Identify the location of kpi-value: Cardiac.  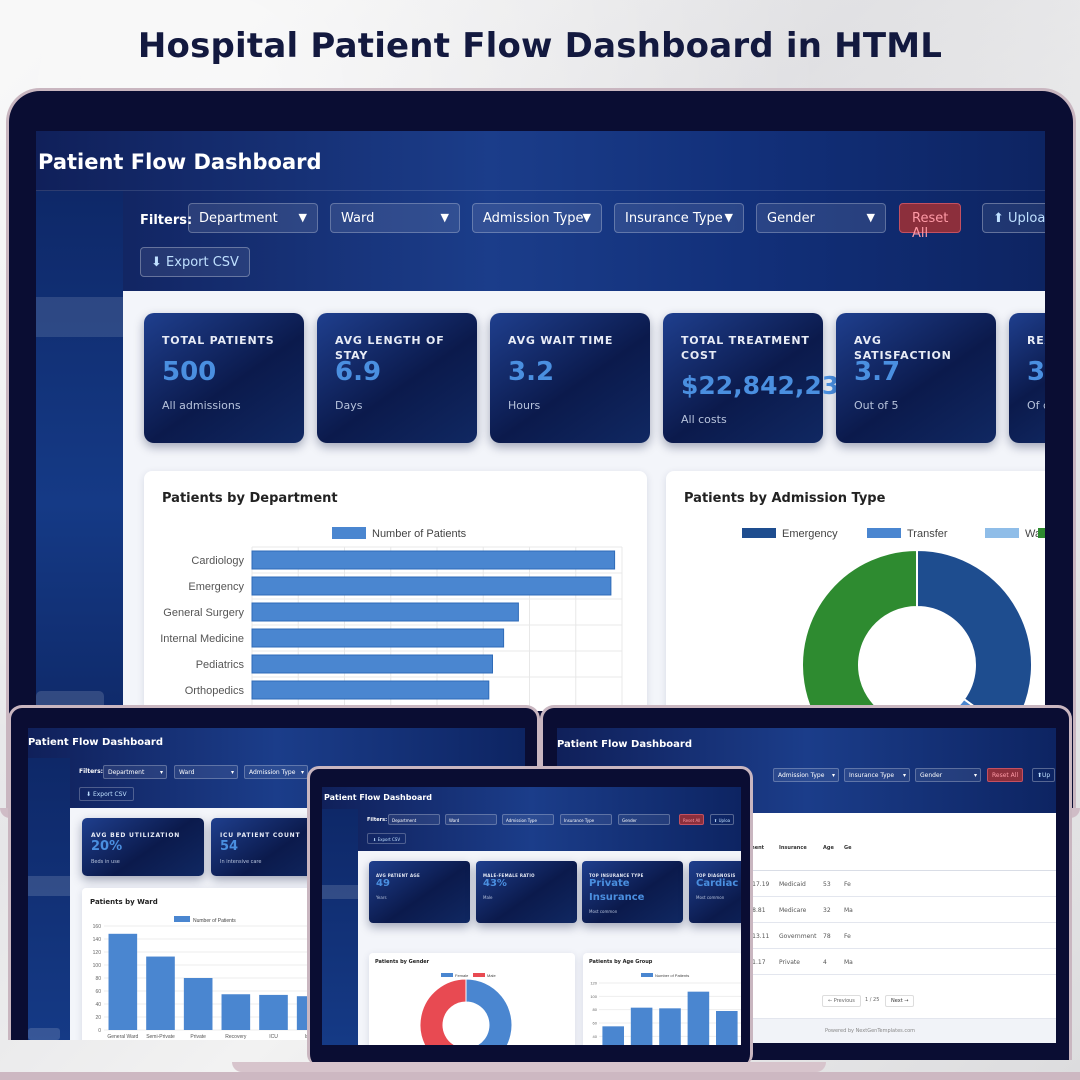
(717, 883).